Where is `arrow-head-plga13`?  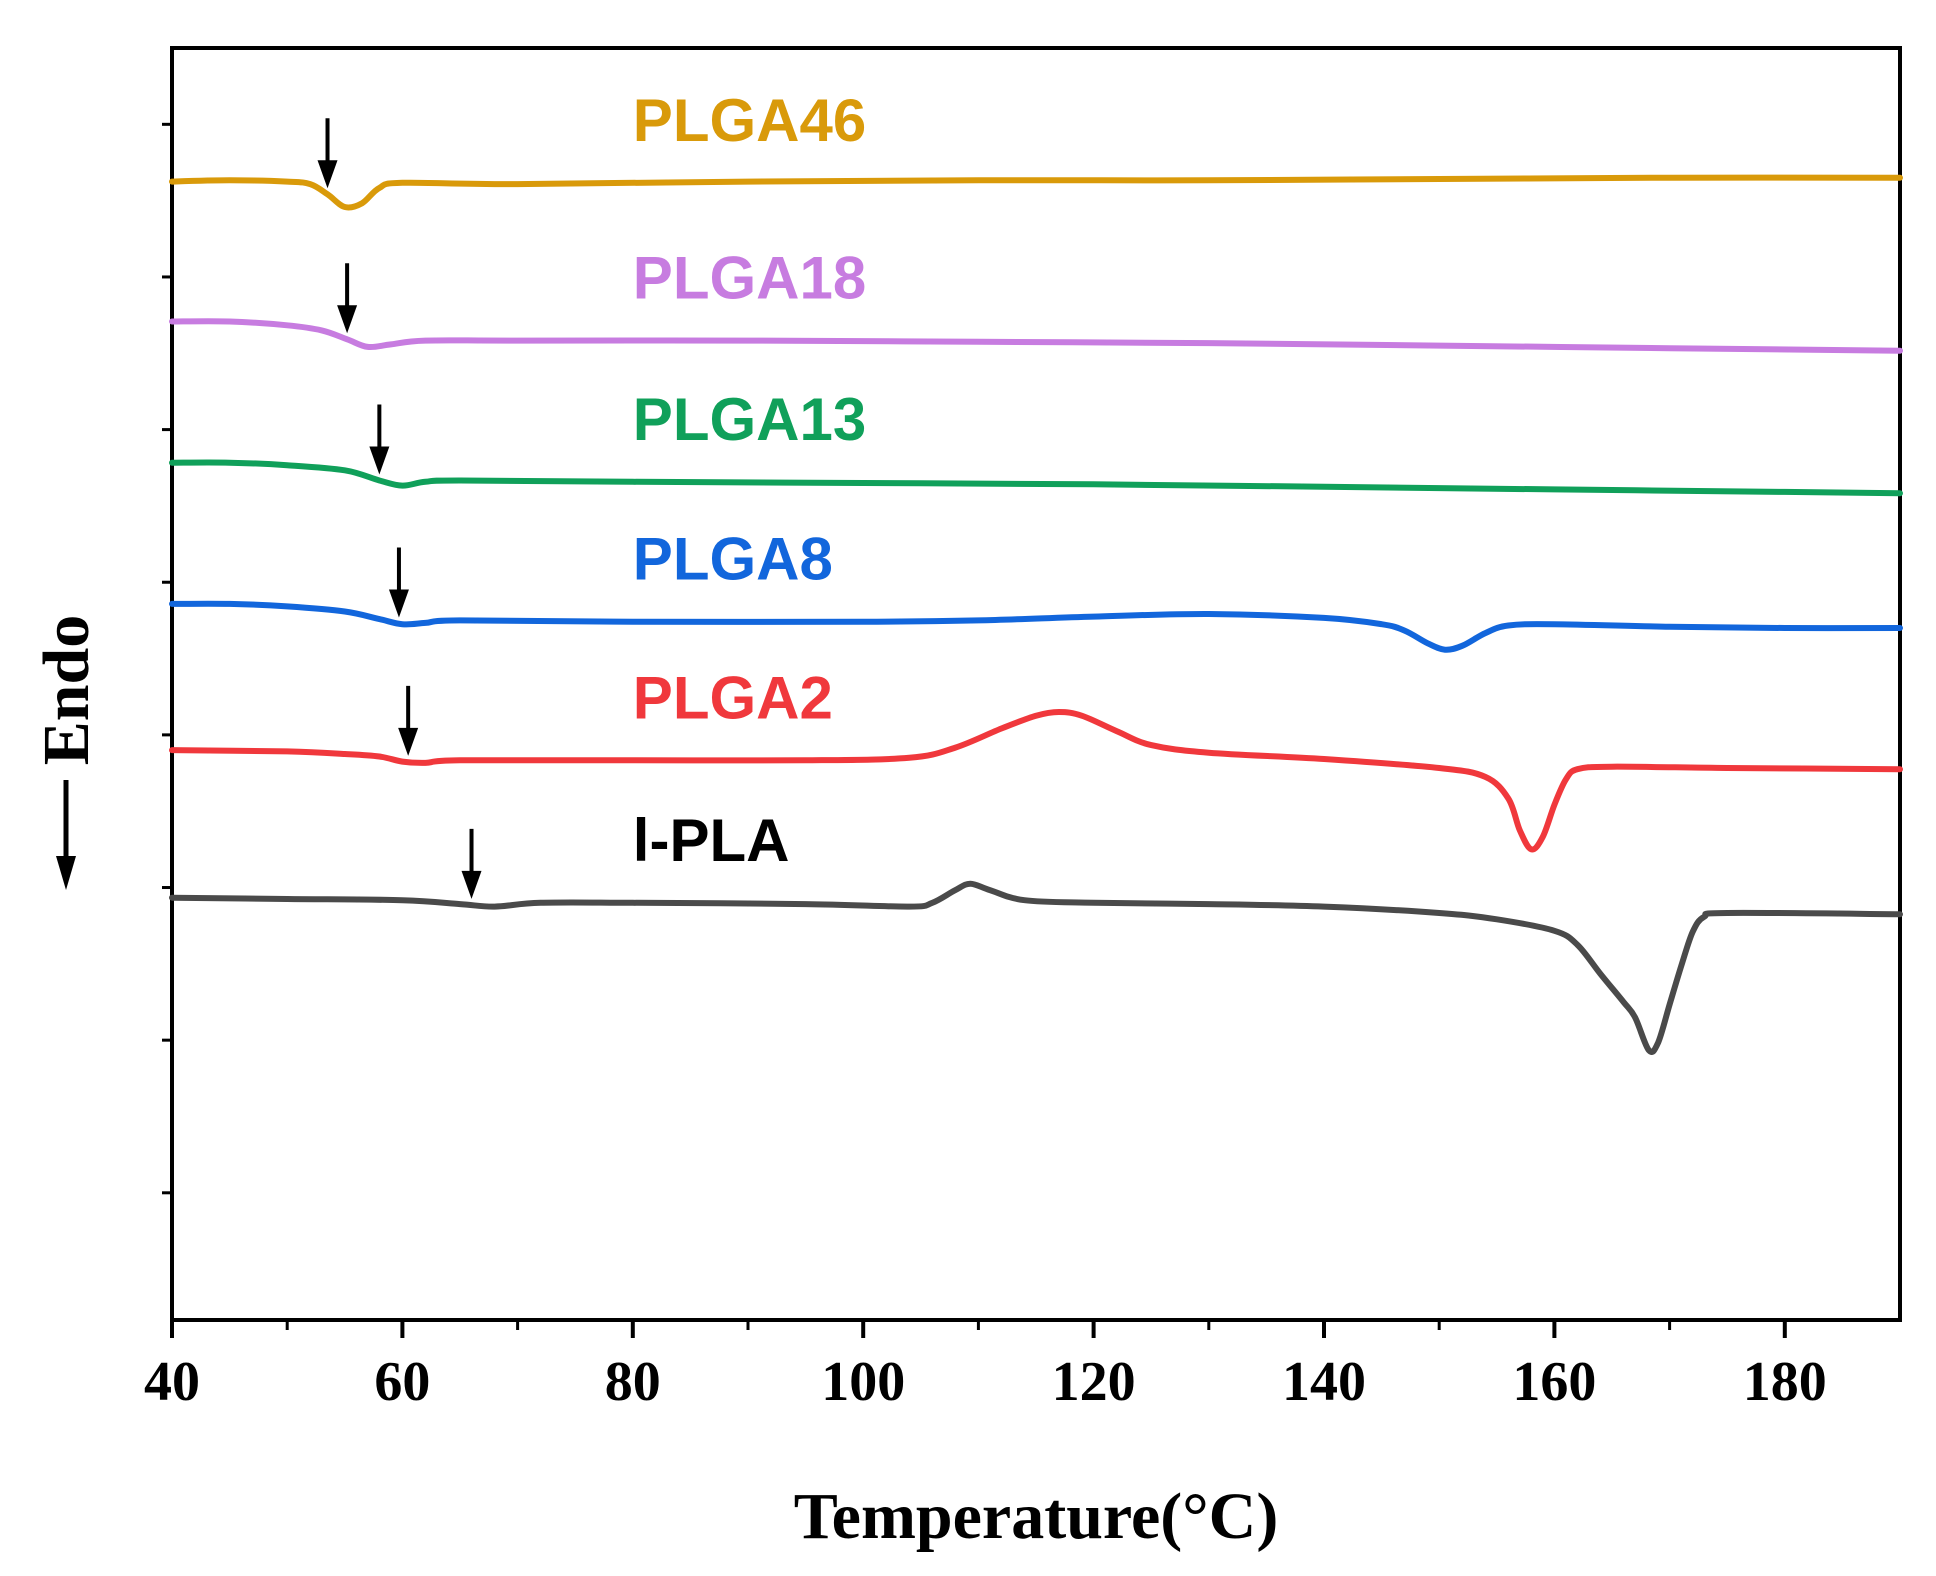
arrow-head-plga13 is located at coordinates (379, 460).